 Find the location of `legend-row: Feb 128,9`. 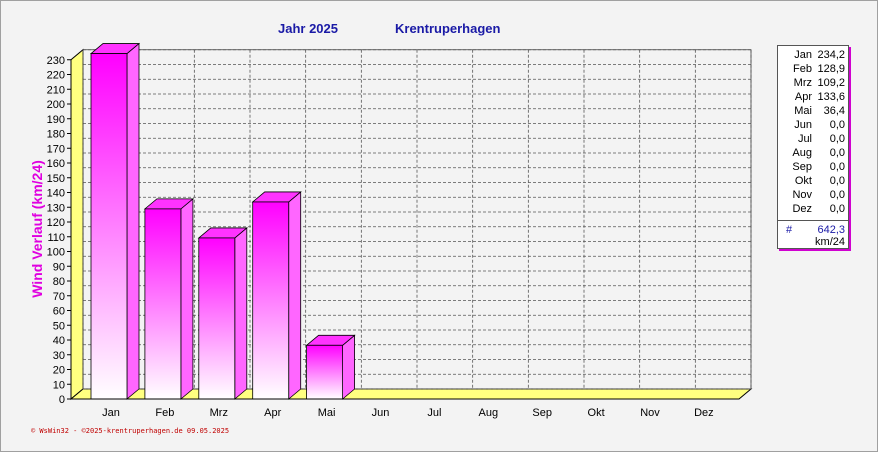

legend-row: Feb 128,9 is located at coordinates (813, 69).